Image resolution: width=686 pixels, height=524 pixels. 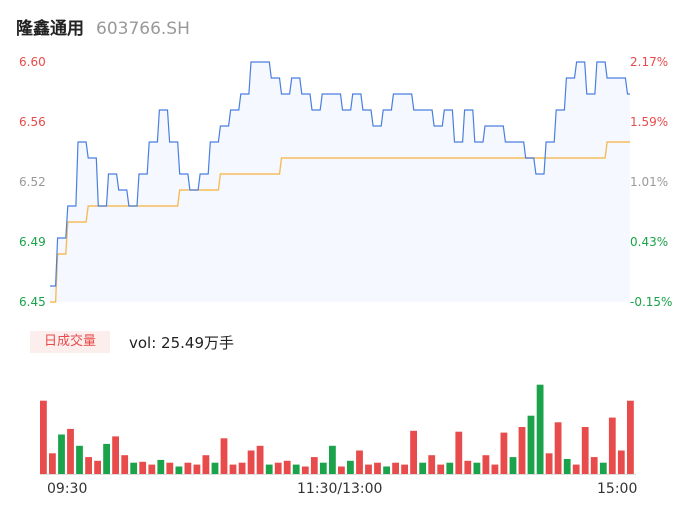 I want to click on volume-readout: vol: 25.49万手, so click(x=181, y=343).